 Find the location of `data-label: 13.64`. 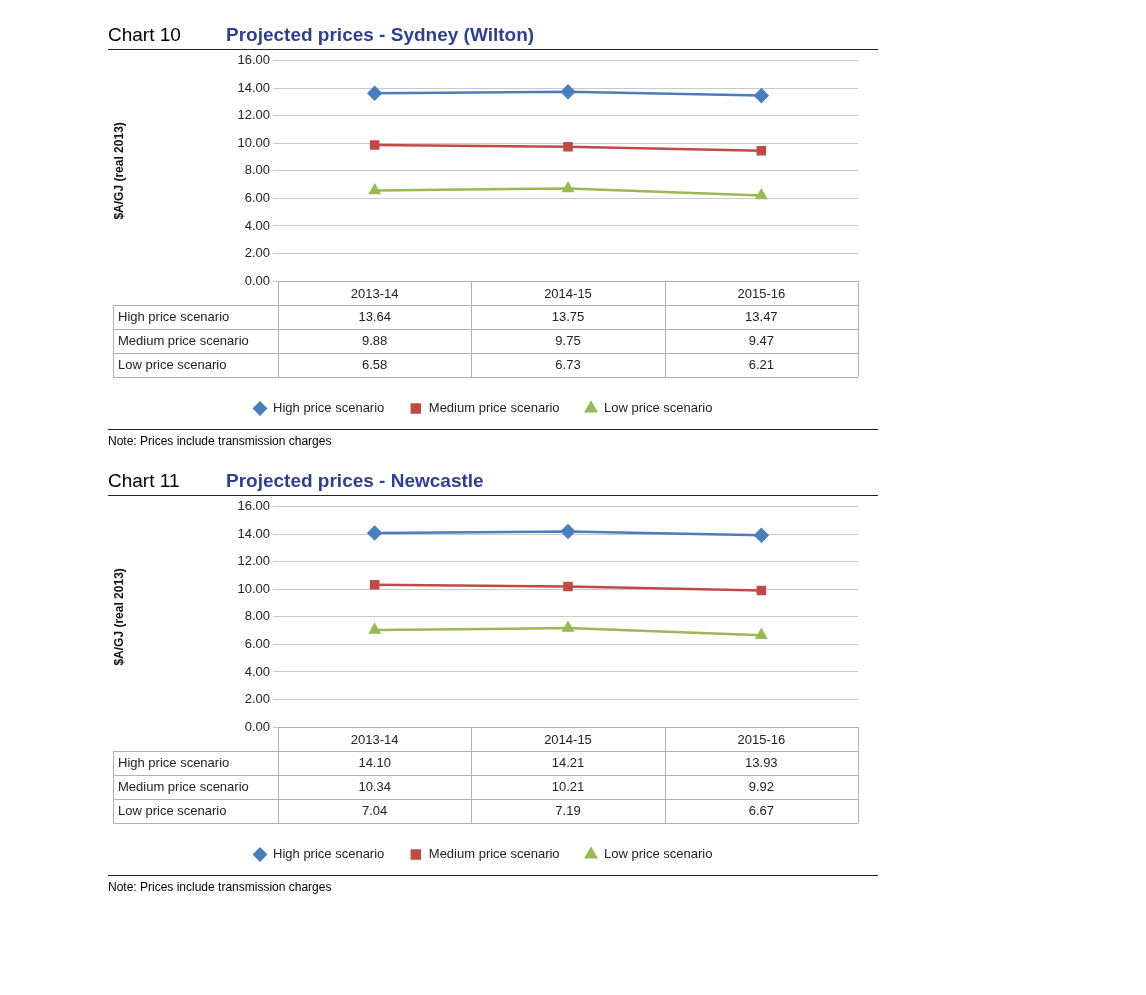

data-label: 13.64 is located at coordinates (374, 316).